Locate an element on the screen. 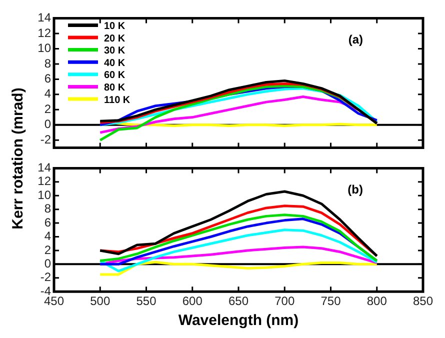  annotation: (a) is located at coordinates (355, 39).